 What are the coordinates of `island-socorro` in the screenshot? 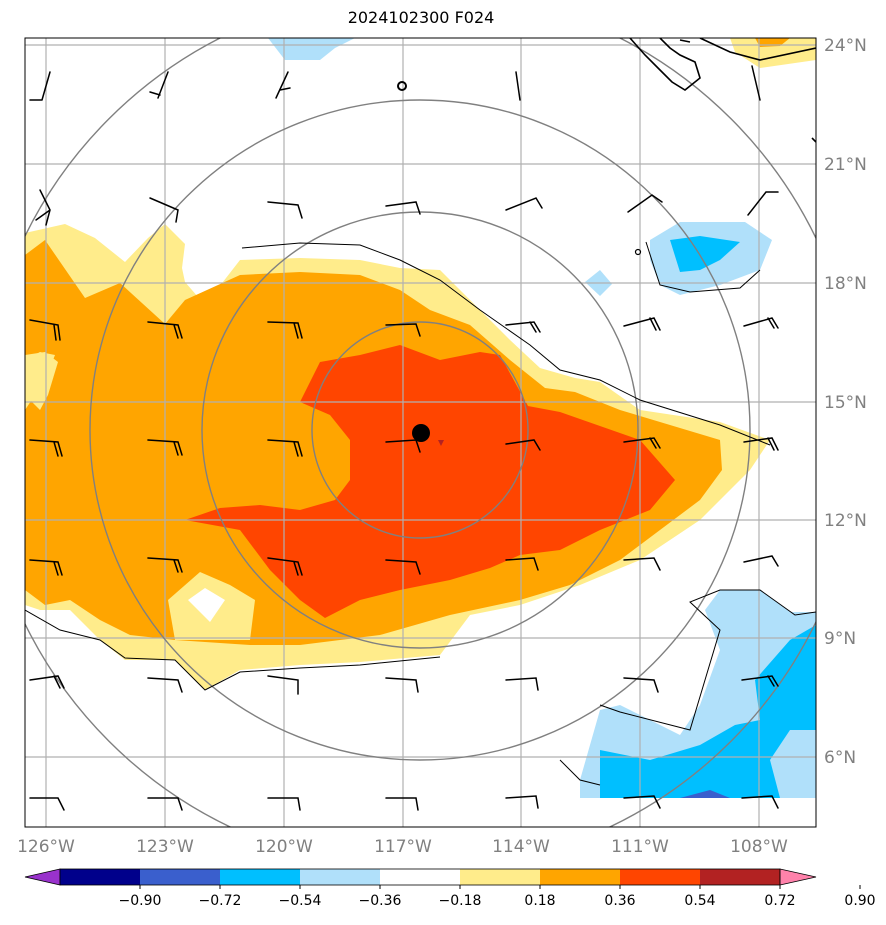 It's located at (402, 86).